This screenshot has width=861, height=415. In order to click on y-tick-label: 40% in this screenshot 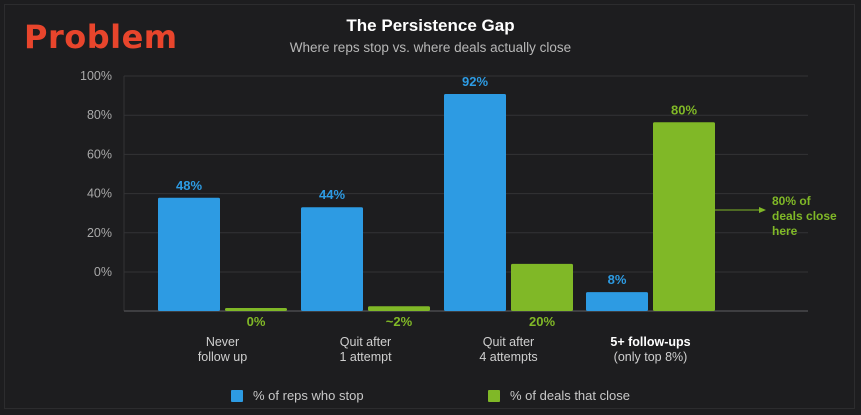, I will do `click(99, 194)`.